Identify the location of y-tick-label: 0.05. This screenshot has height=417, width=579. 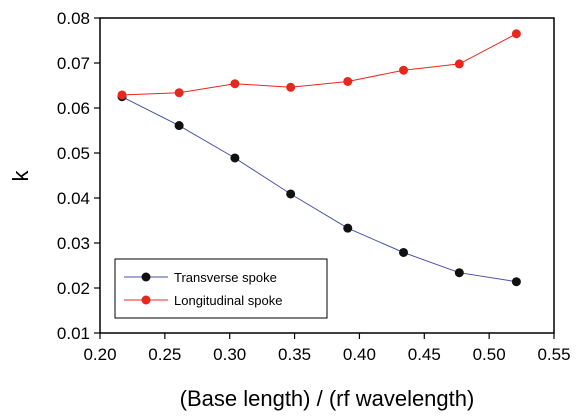
(73, 153).